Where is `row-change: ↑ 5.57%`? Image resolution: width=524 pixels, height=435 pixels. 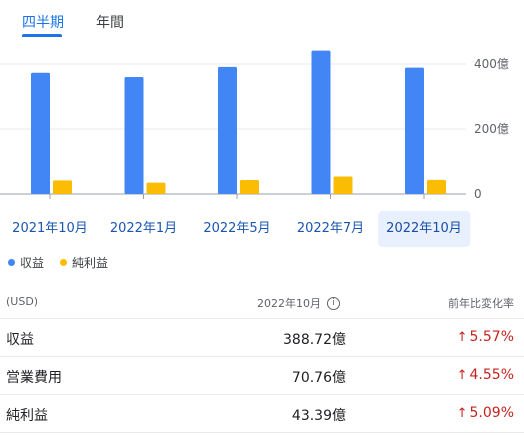
row-change: ↑ 5.57% is located at coordinates (485, 337).